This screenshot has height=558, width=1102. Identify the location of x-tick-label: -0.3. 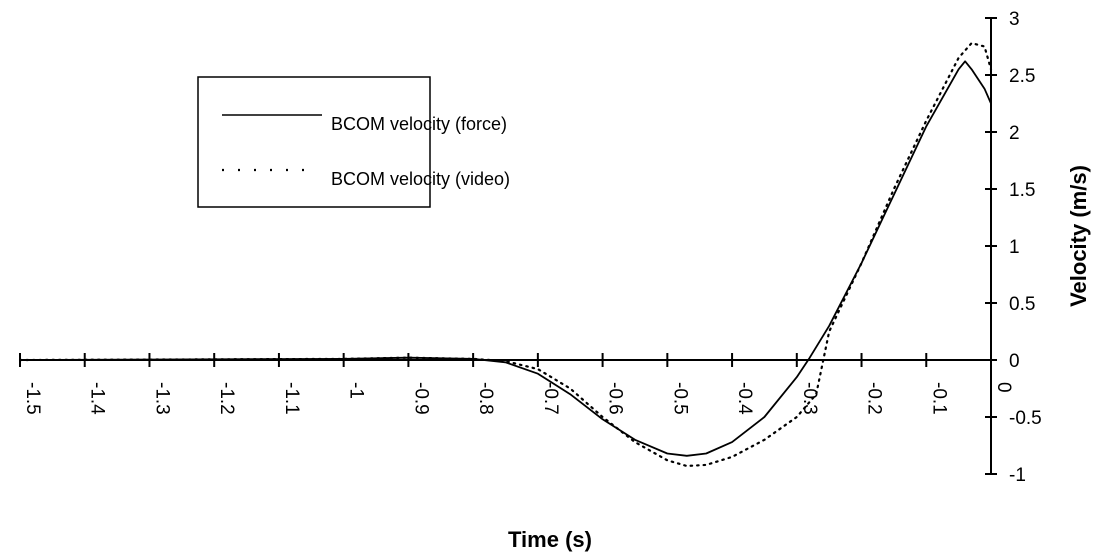
(809, 398).